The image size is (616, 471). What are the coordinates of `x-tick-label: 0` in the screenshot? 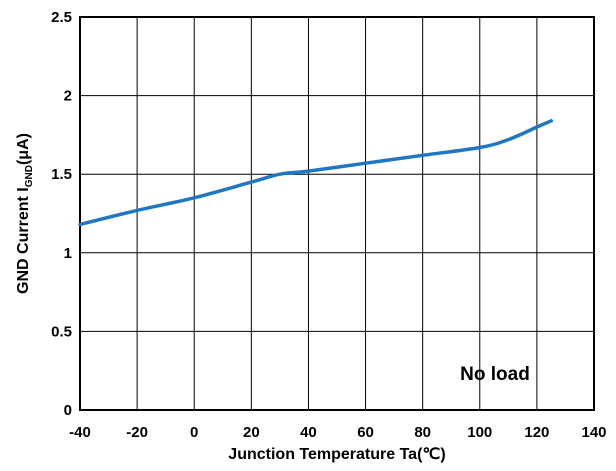 It's located at (194, 432).